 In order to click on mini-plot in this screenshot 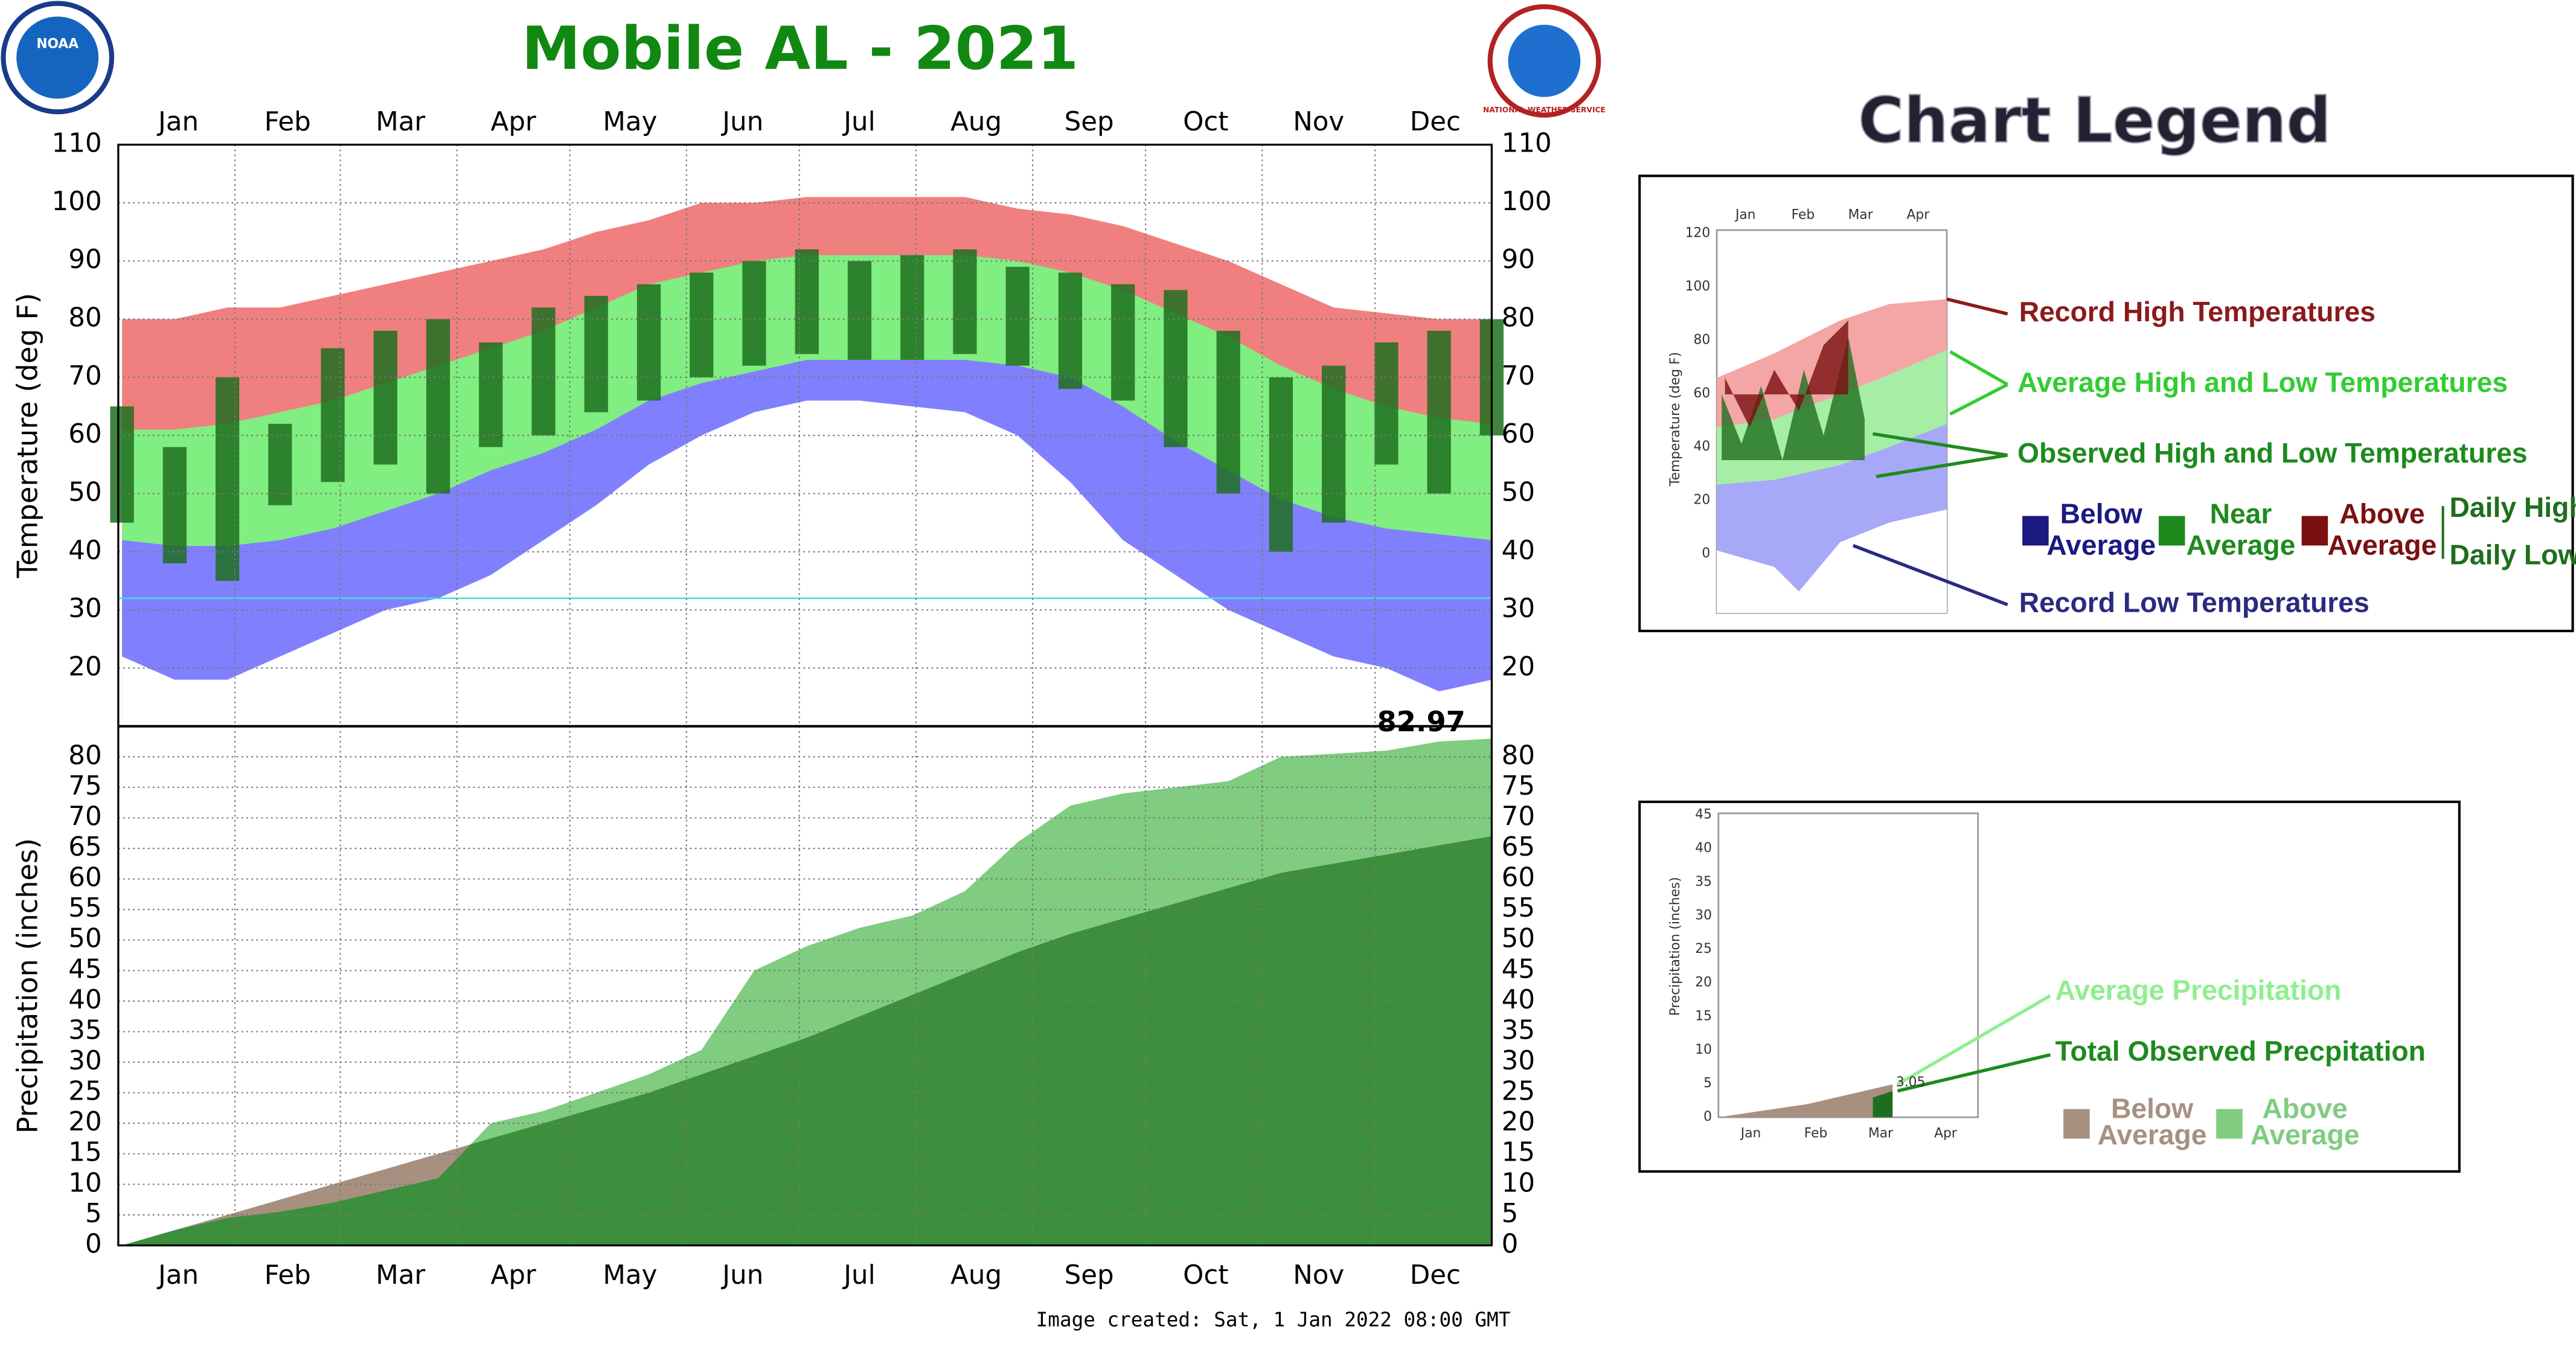, I will do `click(1848, 965)`.